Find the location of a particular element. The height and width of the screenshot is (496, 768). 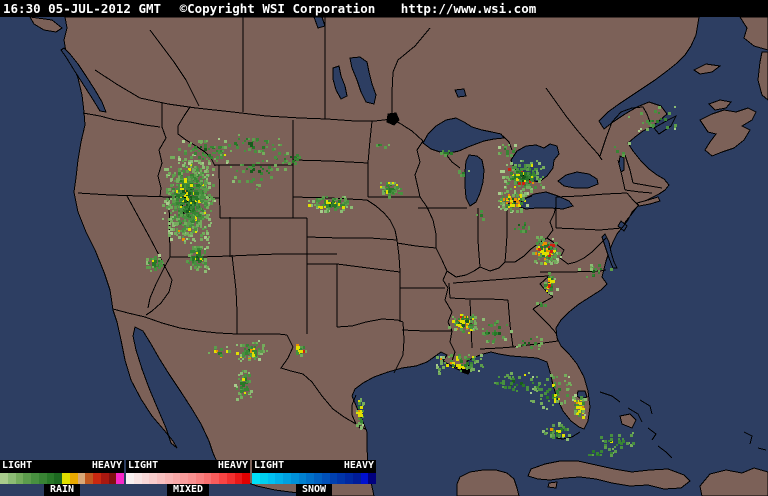

ny-nj-border is located at coordinates (633, 199).